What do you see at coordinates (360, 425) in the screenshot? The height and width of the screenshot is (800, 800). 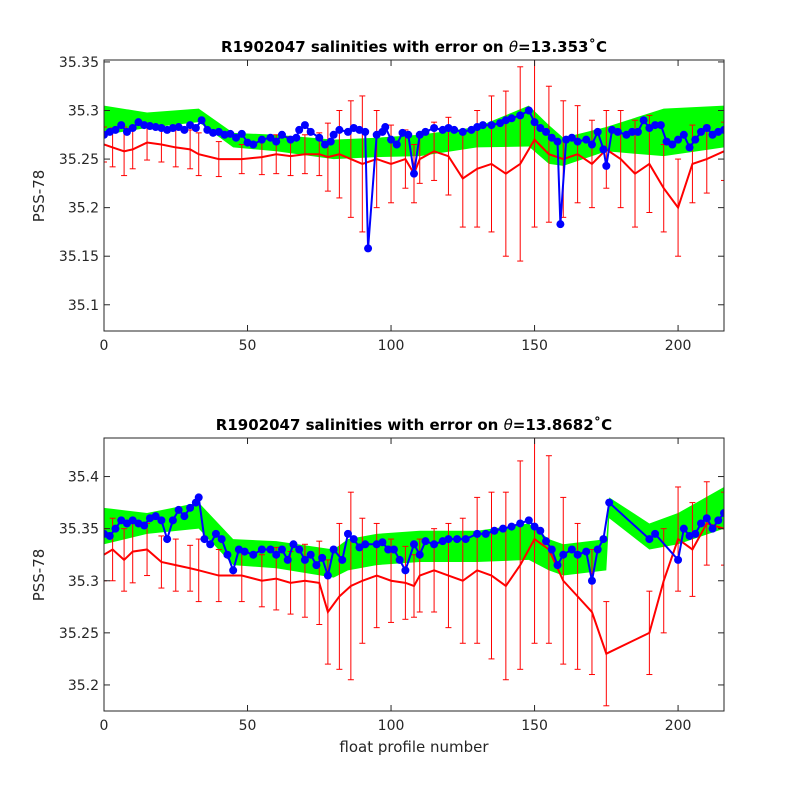 I see `title-prefix: R1902047 salinities with error on` at bounding box center [360, 425].